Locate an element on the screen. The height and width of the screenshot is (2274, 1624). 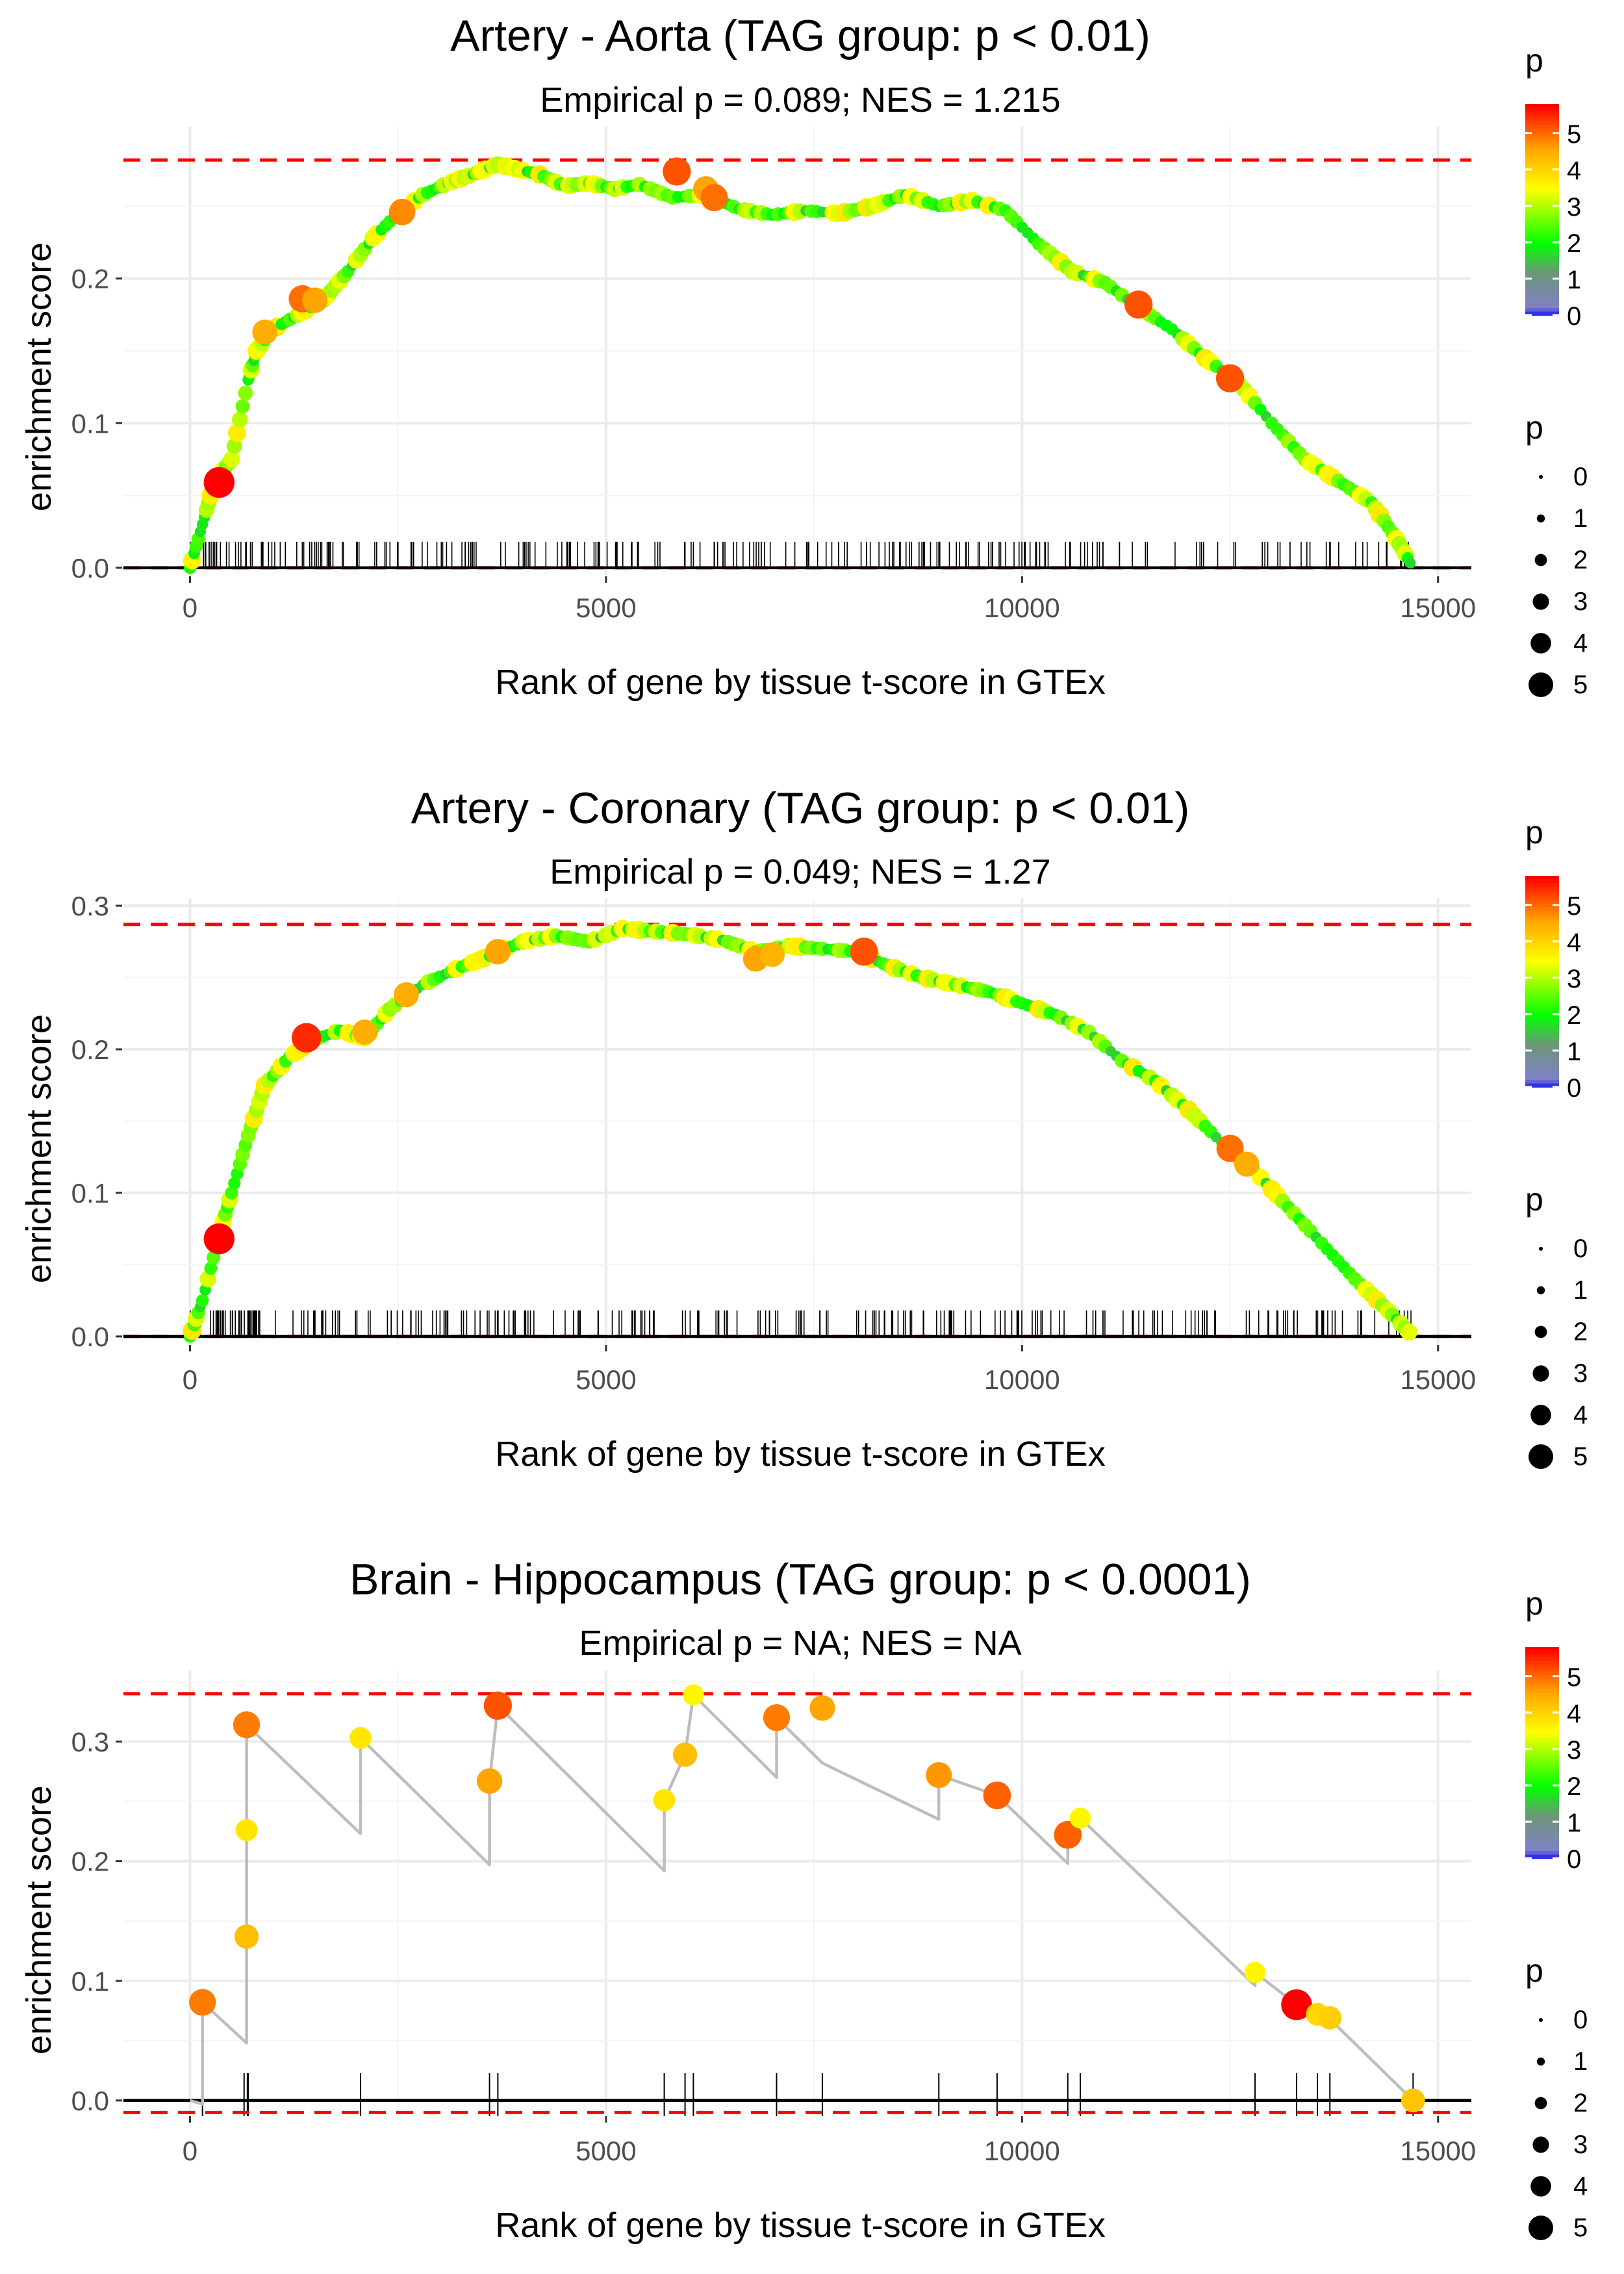
size-legend-label: 3 is located at coordinates (1580, 601).